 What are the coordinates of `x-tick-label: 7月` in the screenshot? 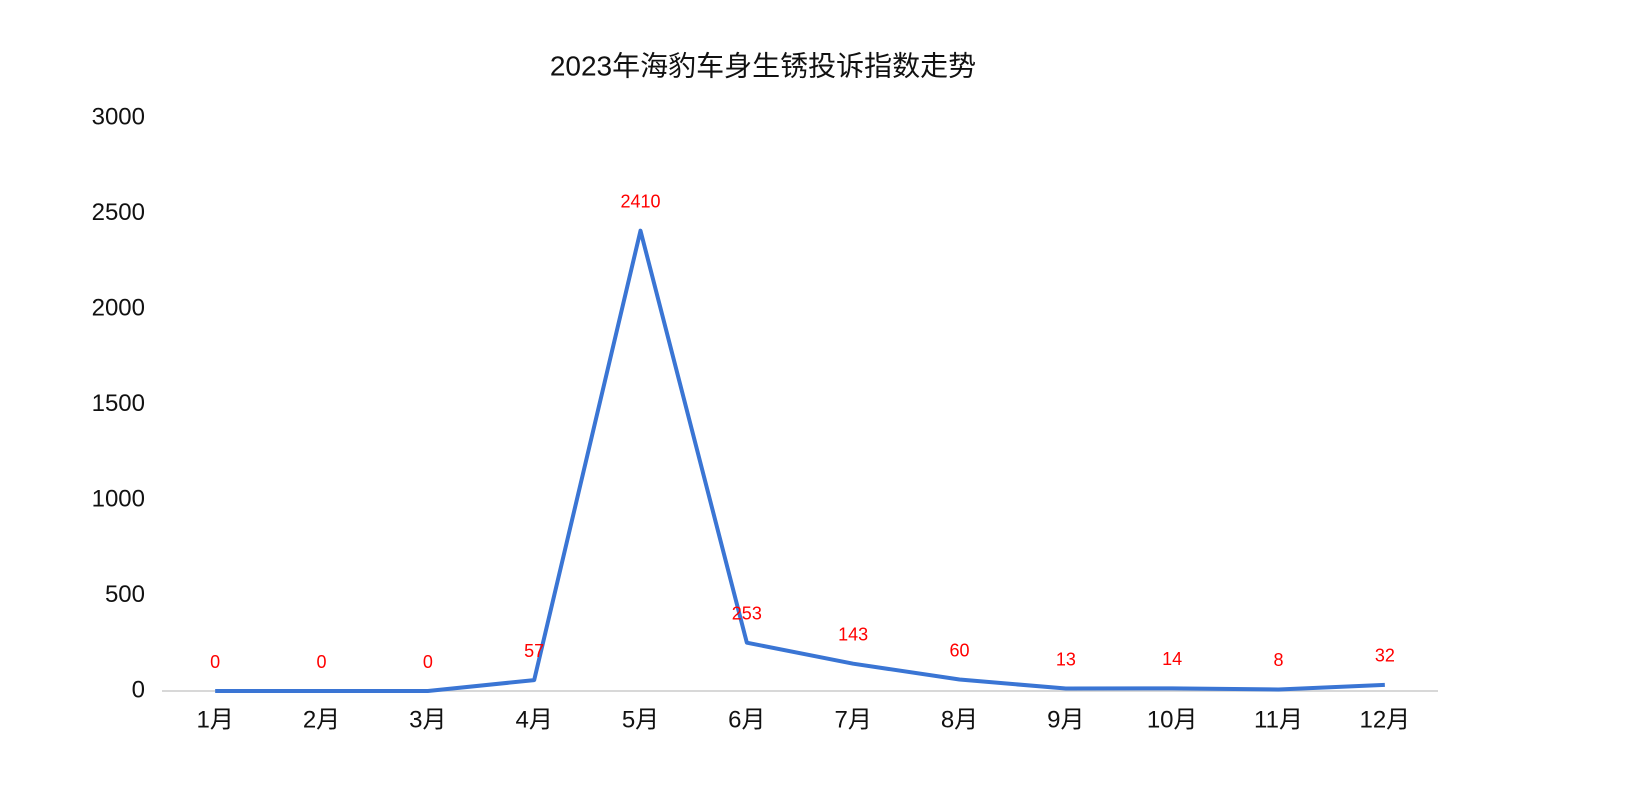 It's located at (852, 719).